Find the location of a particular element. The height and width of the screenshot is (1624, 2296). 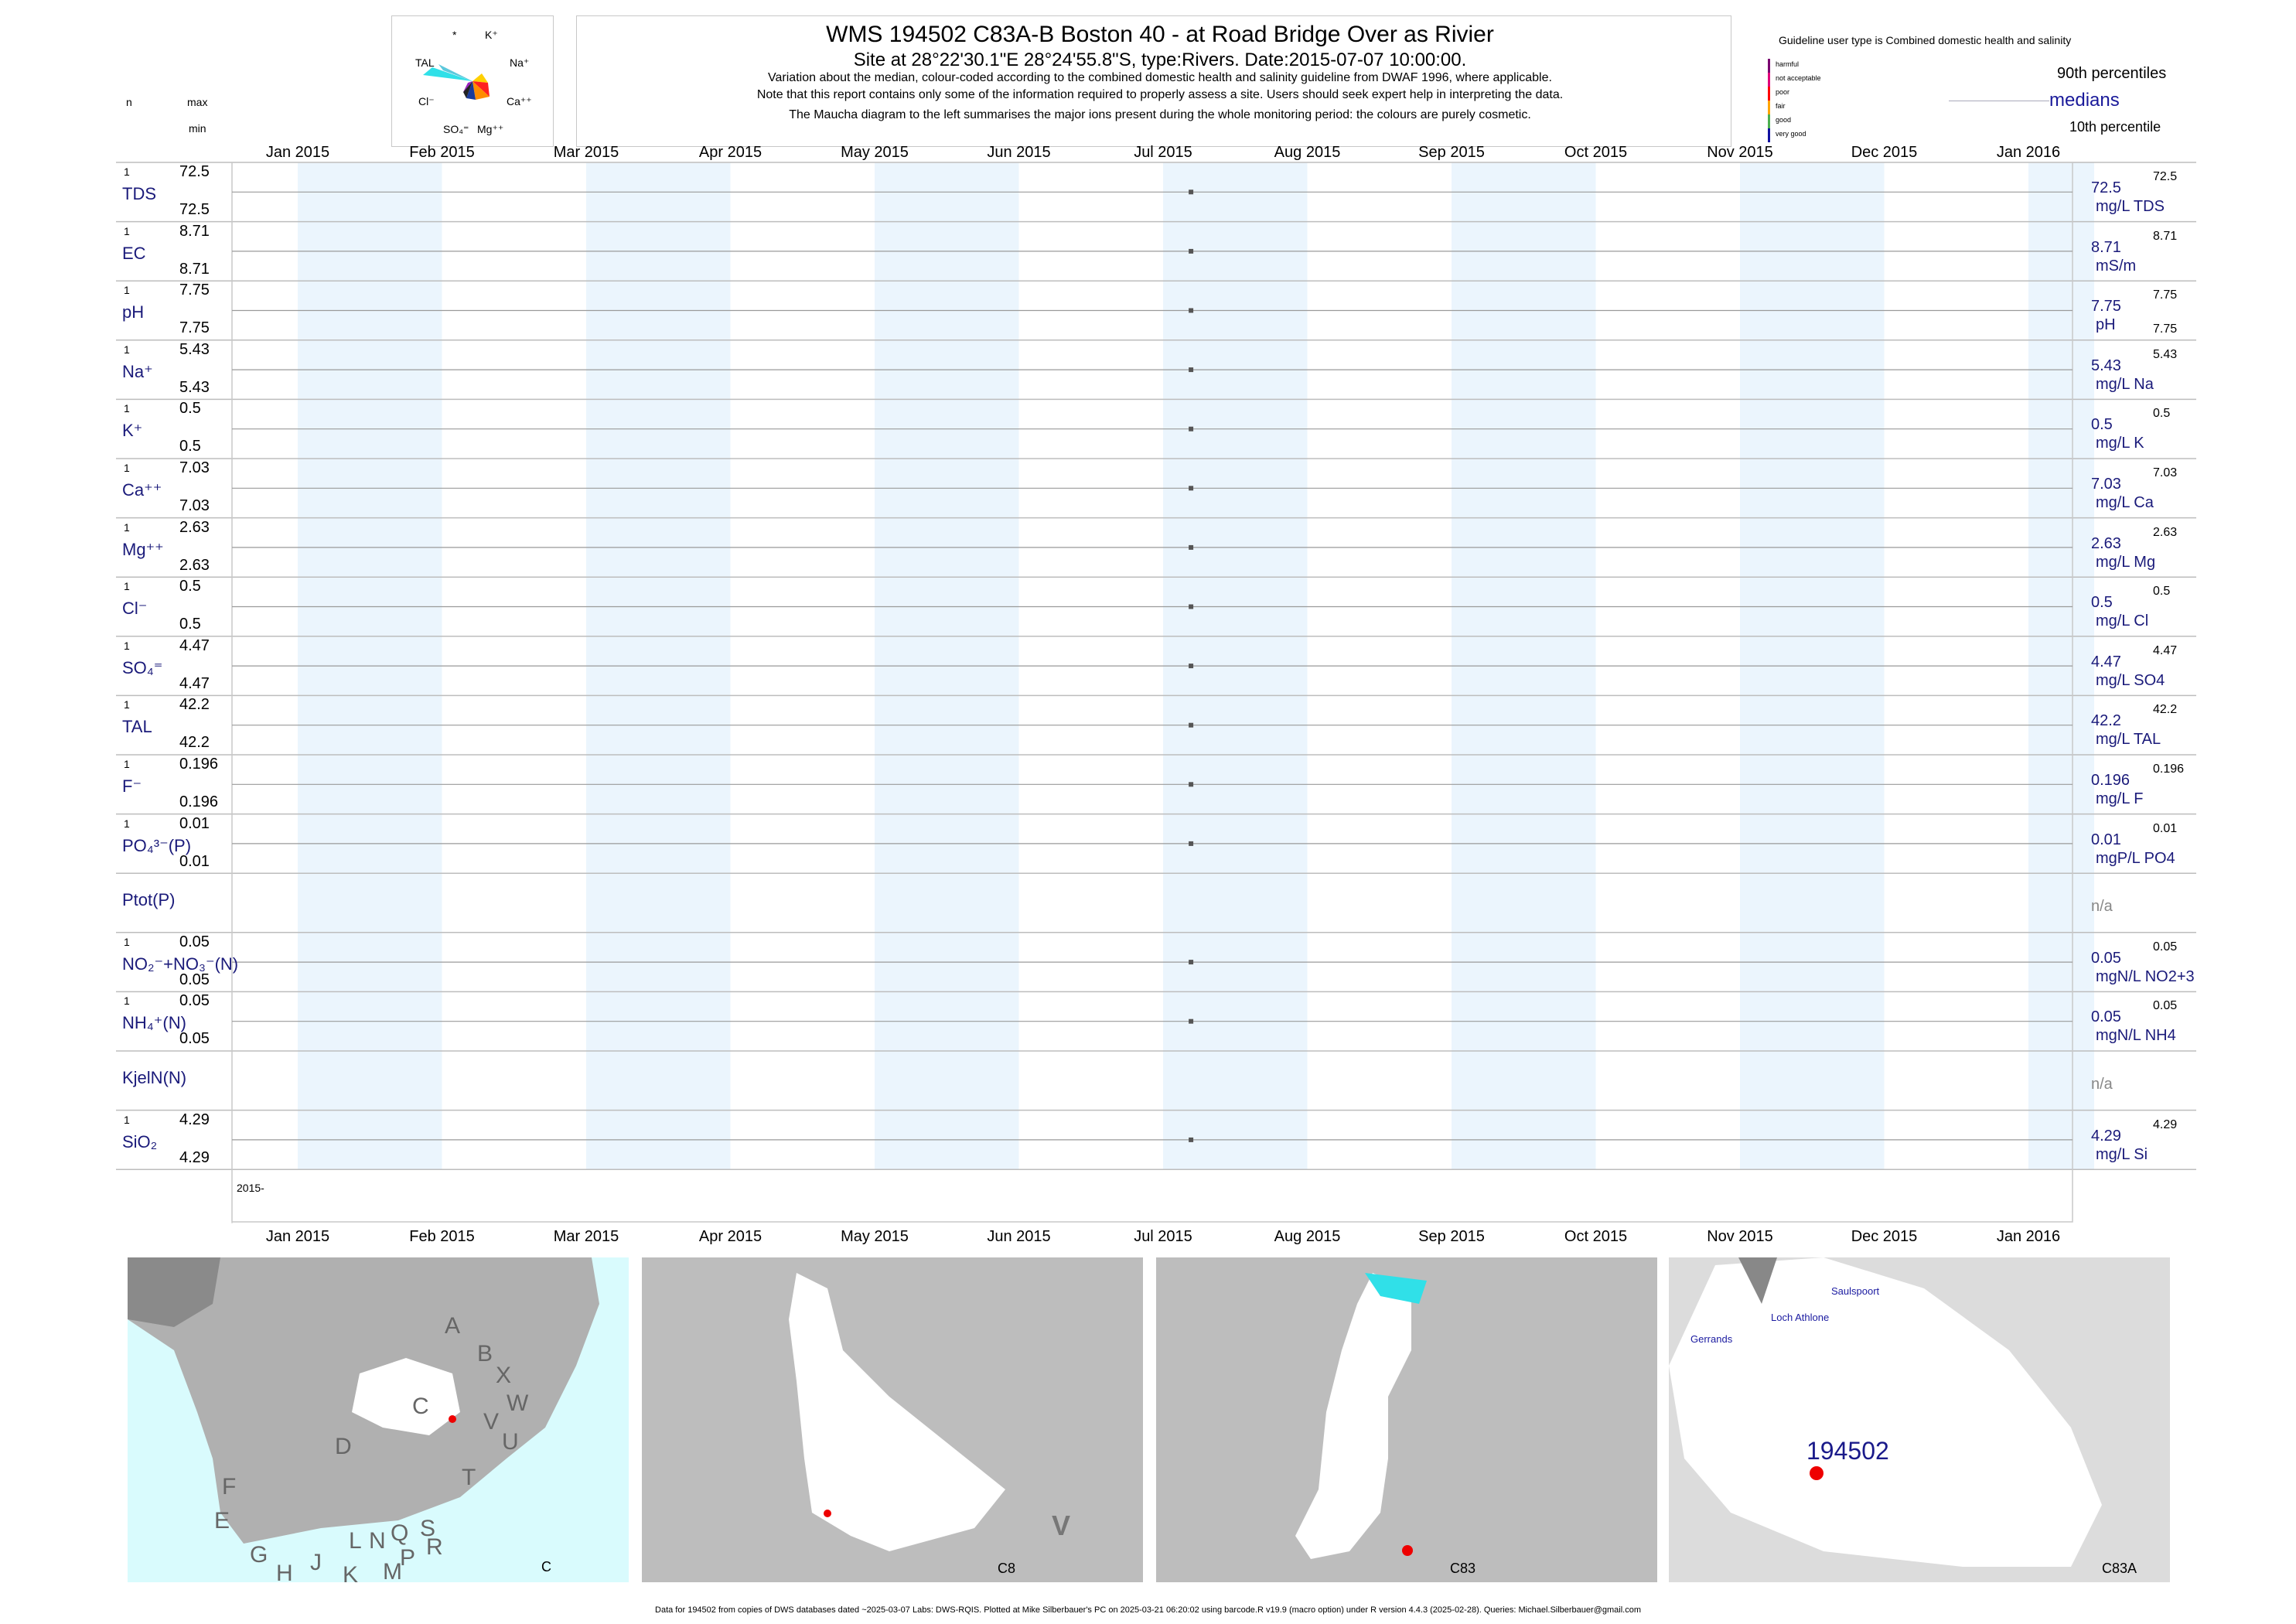

variable-label: K⁺ is located at coordinates (132, 431).